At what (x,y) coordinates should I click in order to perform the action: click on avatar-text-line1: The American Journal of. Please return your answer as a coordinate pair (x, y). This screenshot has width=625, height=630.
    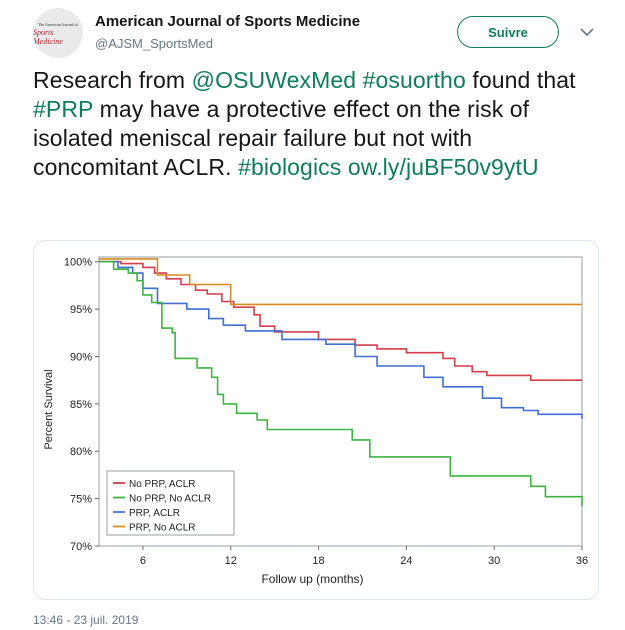
    Looking at the image, I should click on (58, 24).